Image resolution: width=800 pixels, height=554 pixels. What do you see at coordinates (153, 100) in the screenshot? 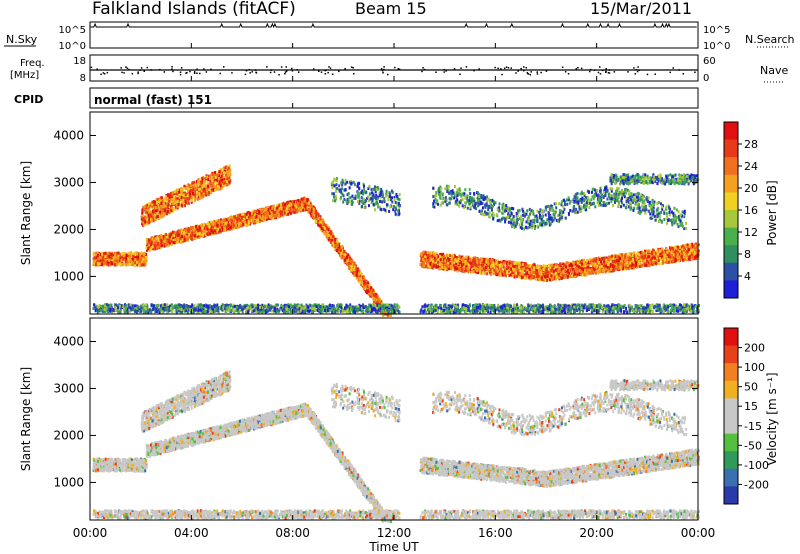
I see `cpid-value: normal (fast) 151` at bounding box center [153, 100].